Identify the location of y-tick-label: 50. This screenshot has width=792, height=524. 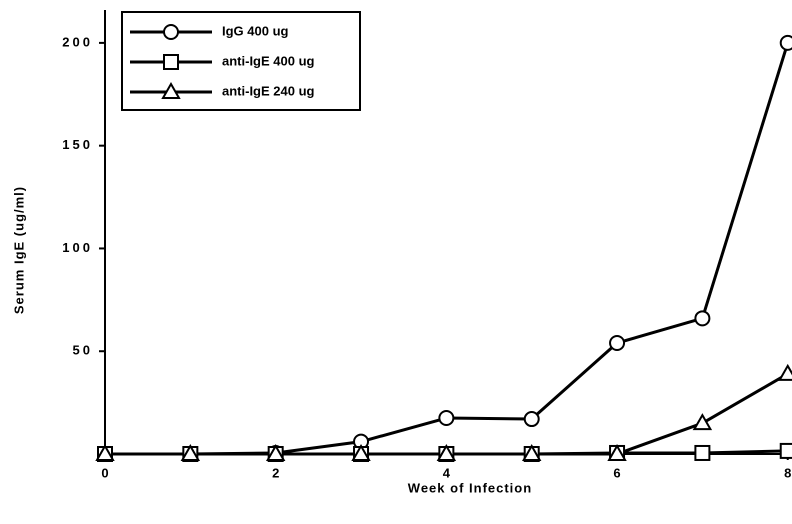
(83, 350).